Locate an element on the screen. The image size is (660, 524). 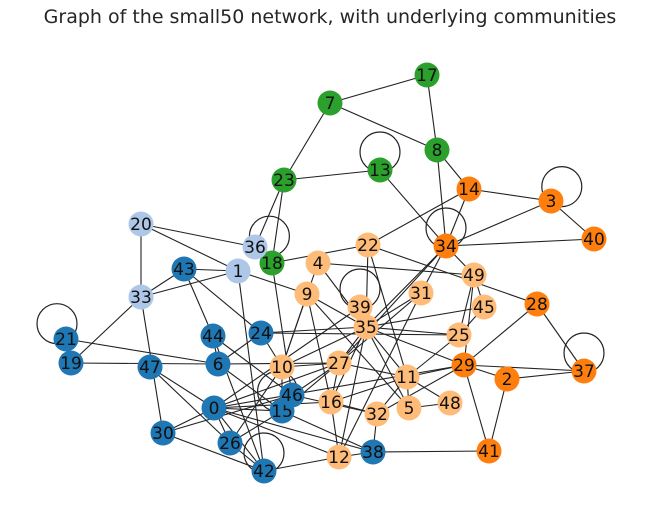
node-label-32: 32 is located at coordinates (377, 415).